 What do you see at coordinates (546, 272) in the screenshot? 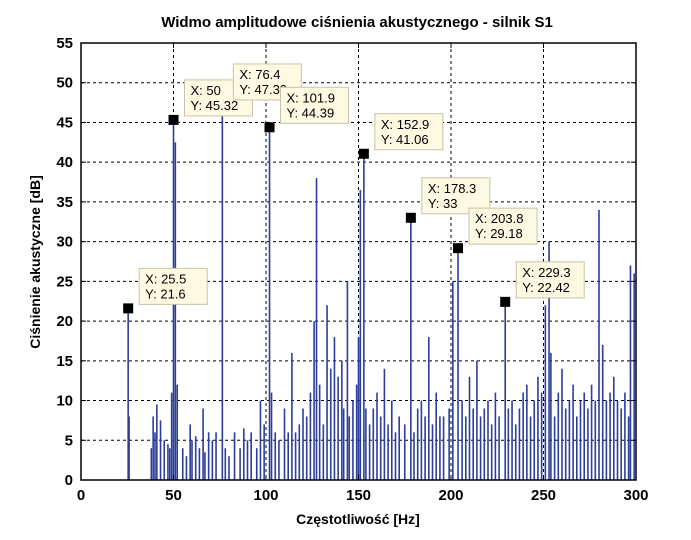
I see `datatip-x-value: X: 229.3` at bounding box center [546, 272].